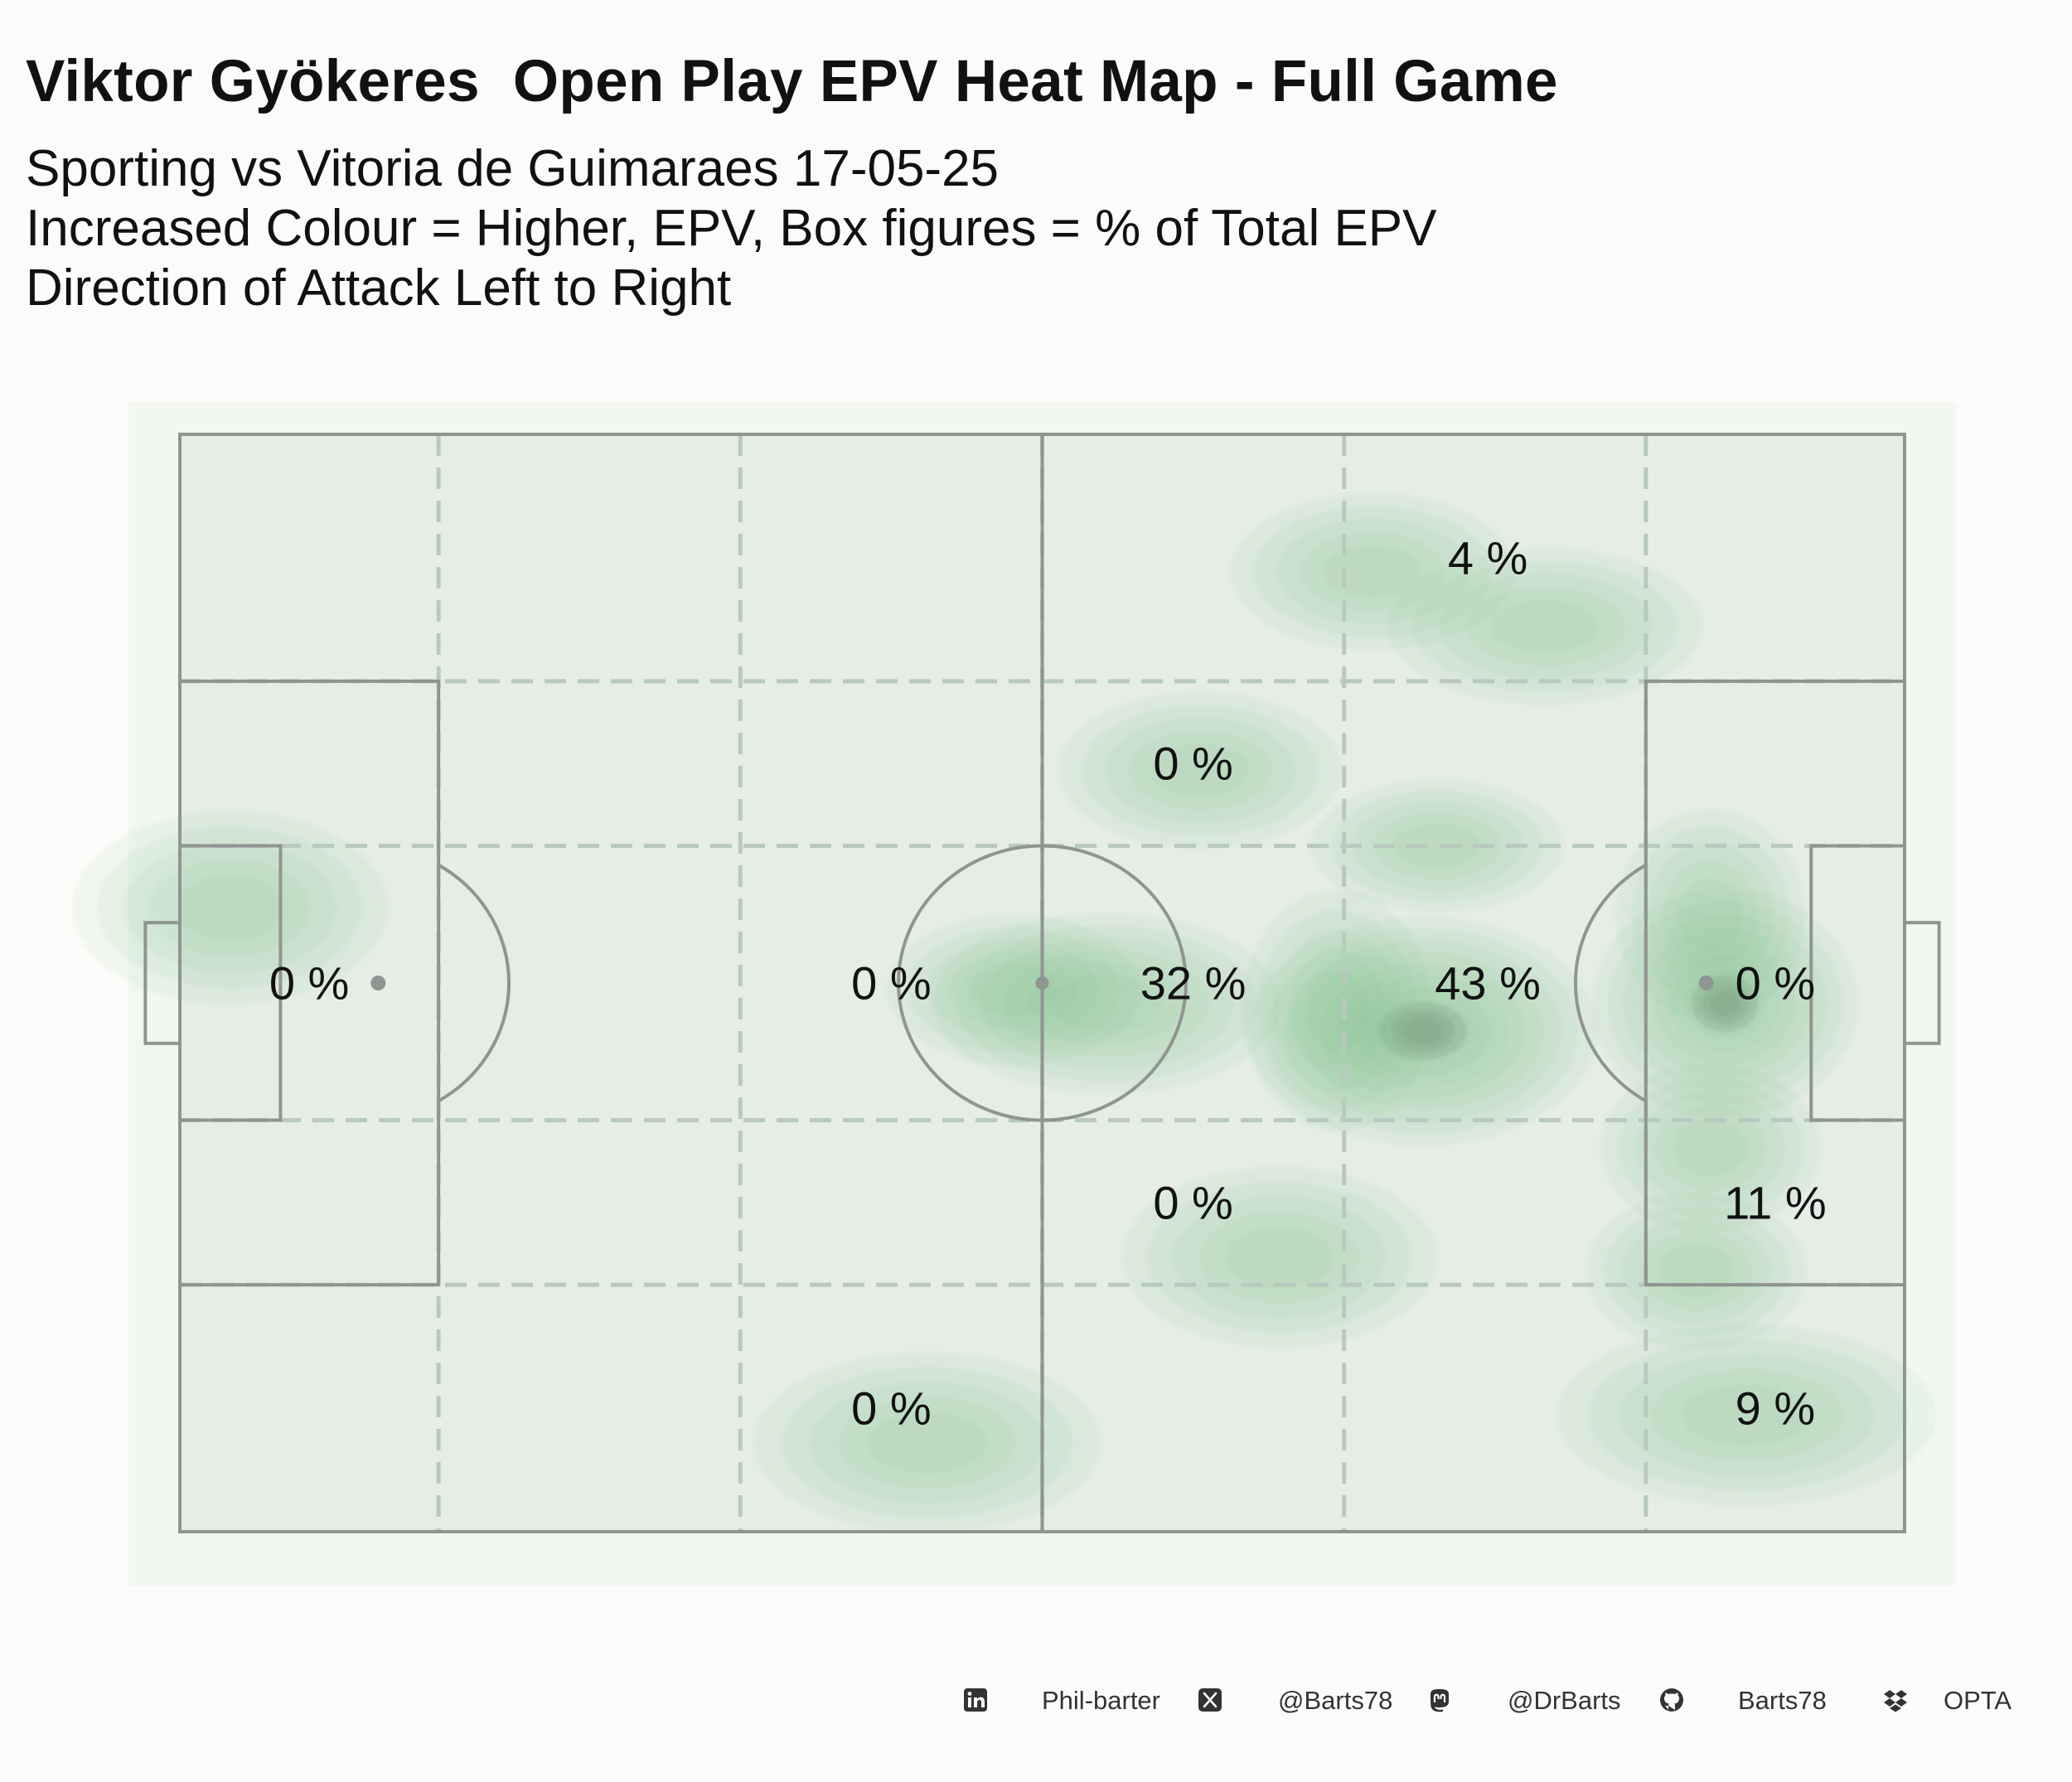  I want to click on subtitle-direction: Direction of Attack Left to Right, so click(379, 288).